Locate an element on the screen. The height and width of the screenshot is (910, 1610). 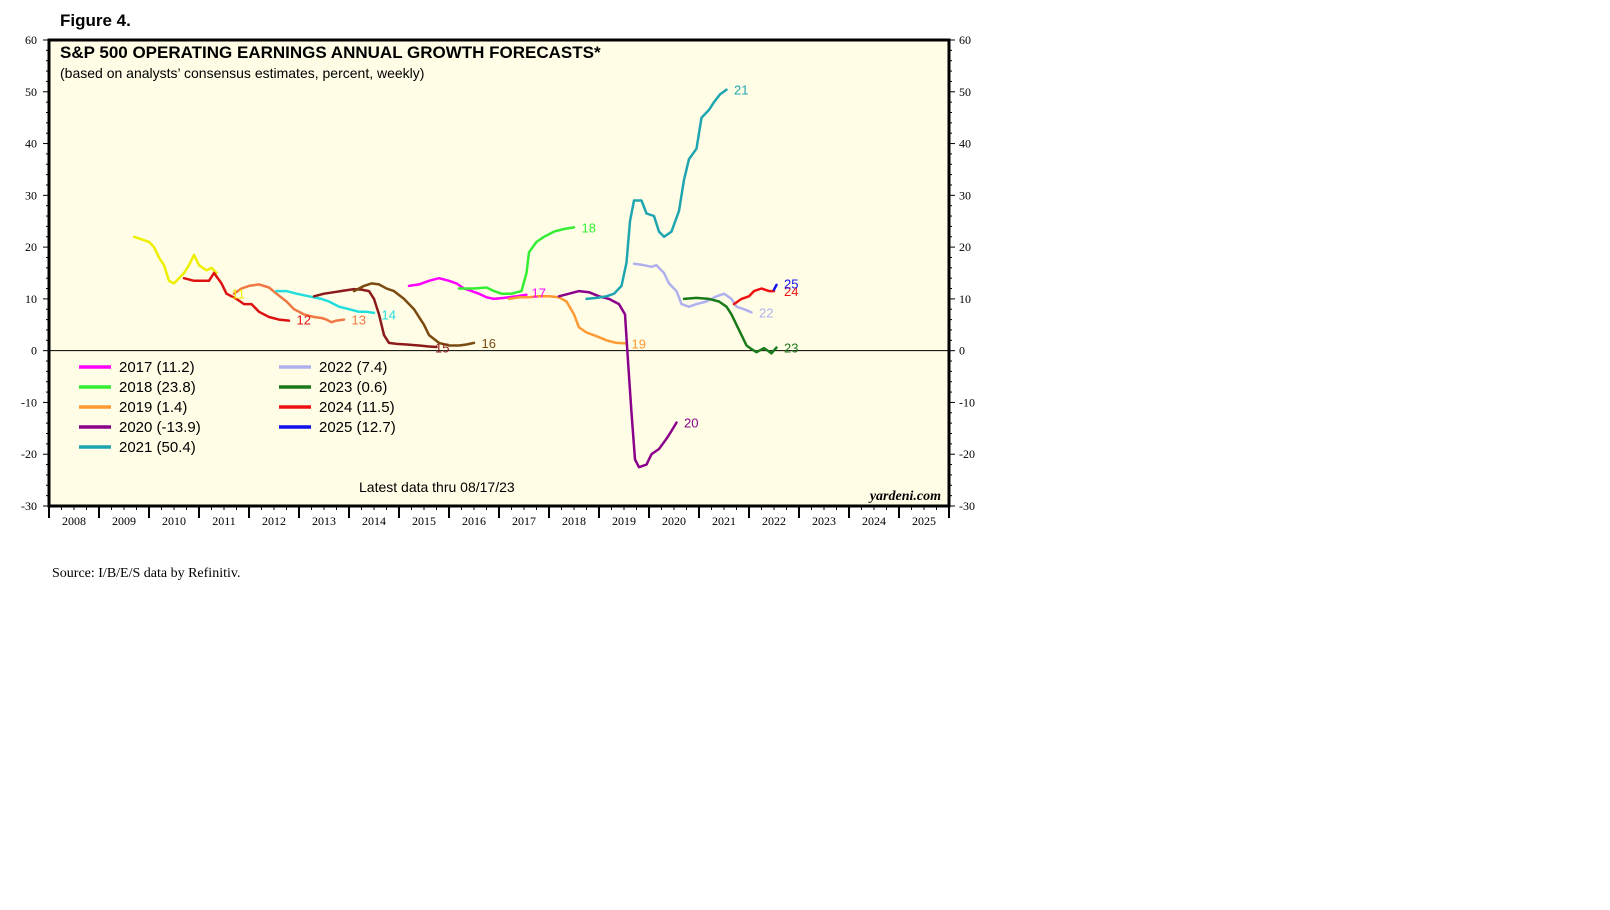
source-note: Source: I/B/E/S data by Refinitiv. is located at coordinates (146, 573).